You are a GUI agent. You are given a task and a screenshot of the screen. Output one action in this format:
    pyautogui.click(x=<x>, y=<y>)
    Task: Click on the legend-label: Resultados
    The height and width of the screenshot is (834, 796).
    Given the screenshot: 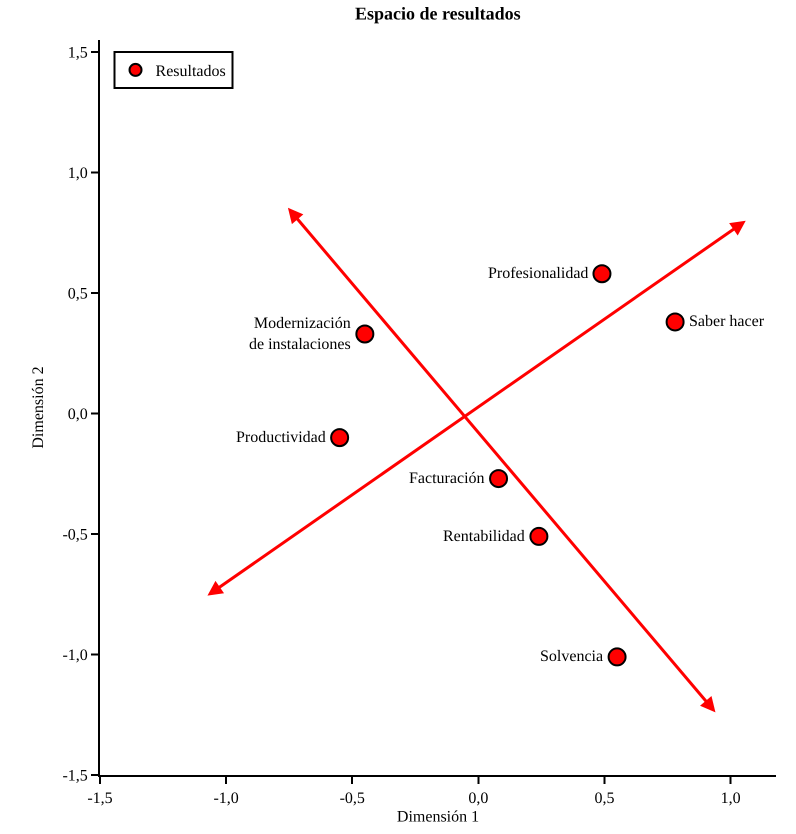 What is the action you would take?
    pyautogui.click(x=191, y=71)
    